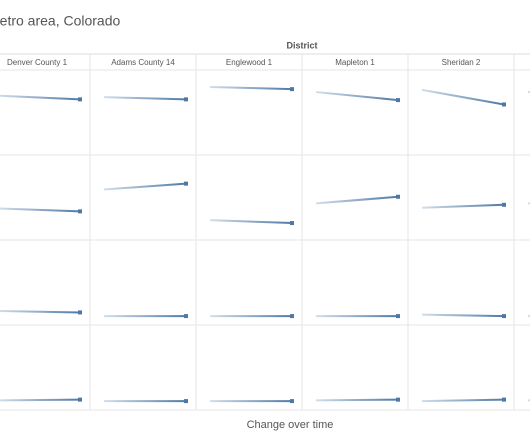 This screenshot has width=530, height=442. What do you see at coordinates (143, 62) in the screenshot?
I see `column-label: Adams County 14` at bounding box center [143, 62].